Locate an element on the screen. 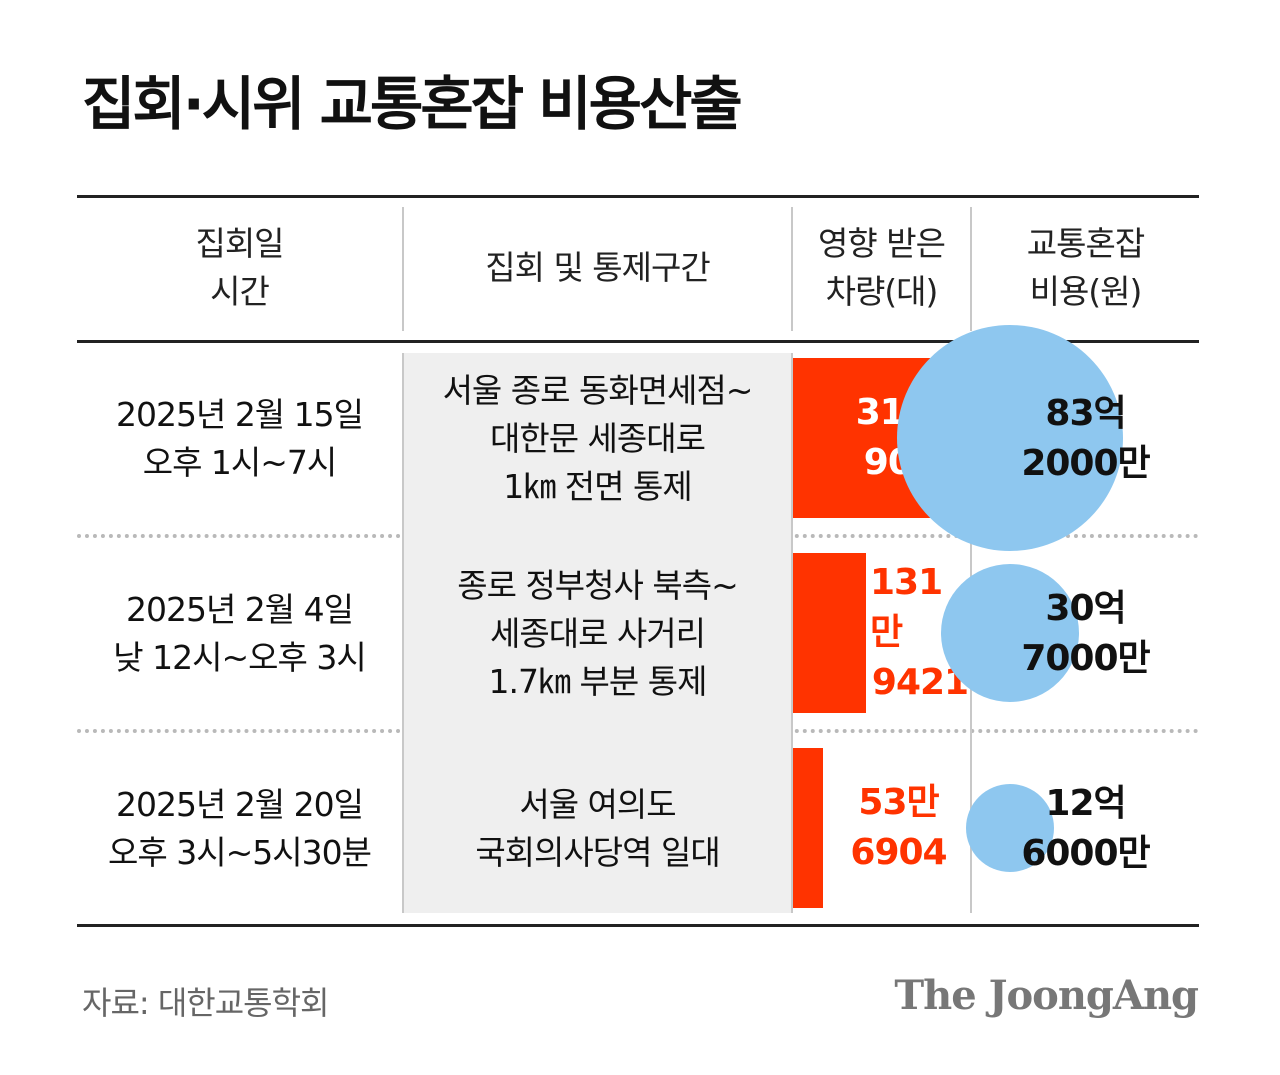 The height and width of the screenshot is (1075, 1280). source-note: 자료: 대한교통학회 is located at coordinates (205, 1003).